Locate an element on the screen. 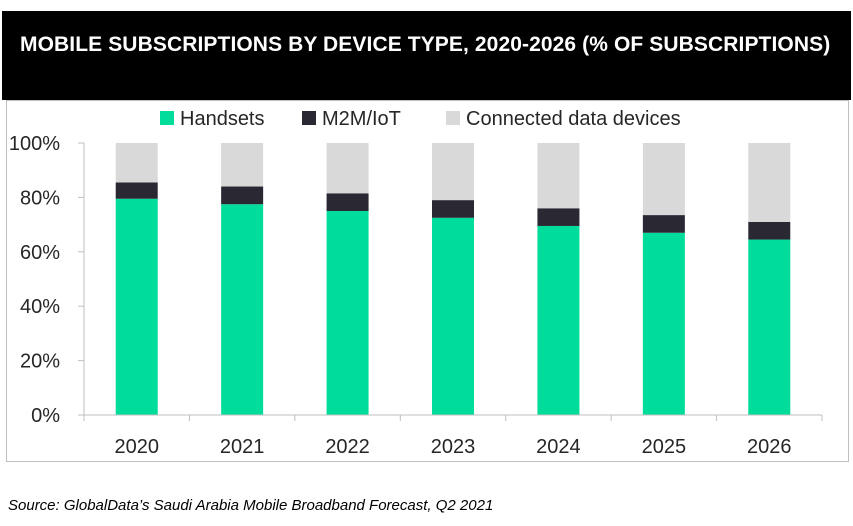  bar-handsets-2024 is located at coordinates (558, 320).